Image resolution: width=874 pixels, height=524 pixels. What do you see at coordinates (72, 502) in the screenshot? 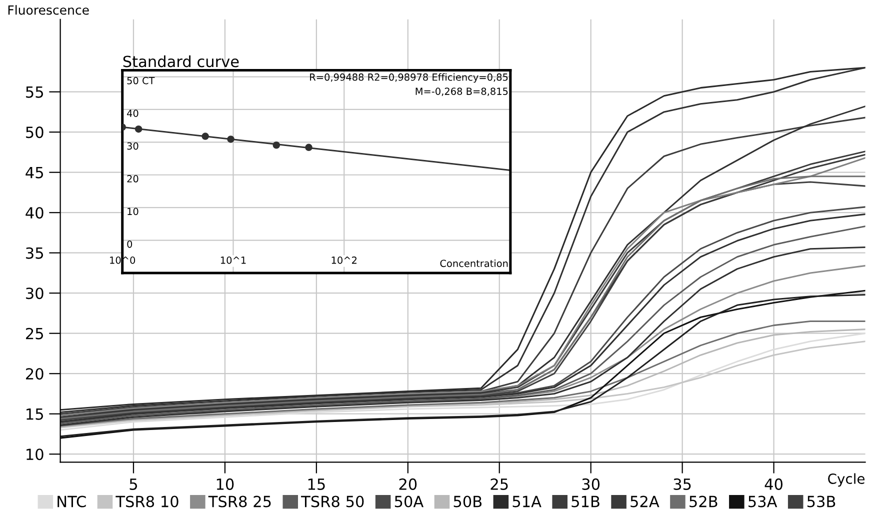
I see `legend-label: NTC` at bounding box center [72, 502].